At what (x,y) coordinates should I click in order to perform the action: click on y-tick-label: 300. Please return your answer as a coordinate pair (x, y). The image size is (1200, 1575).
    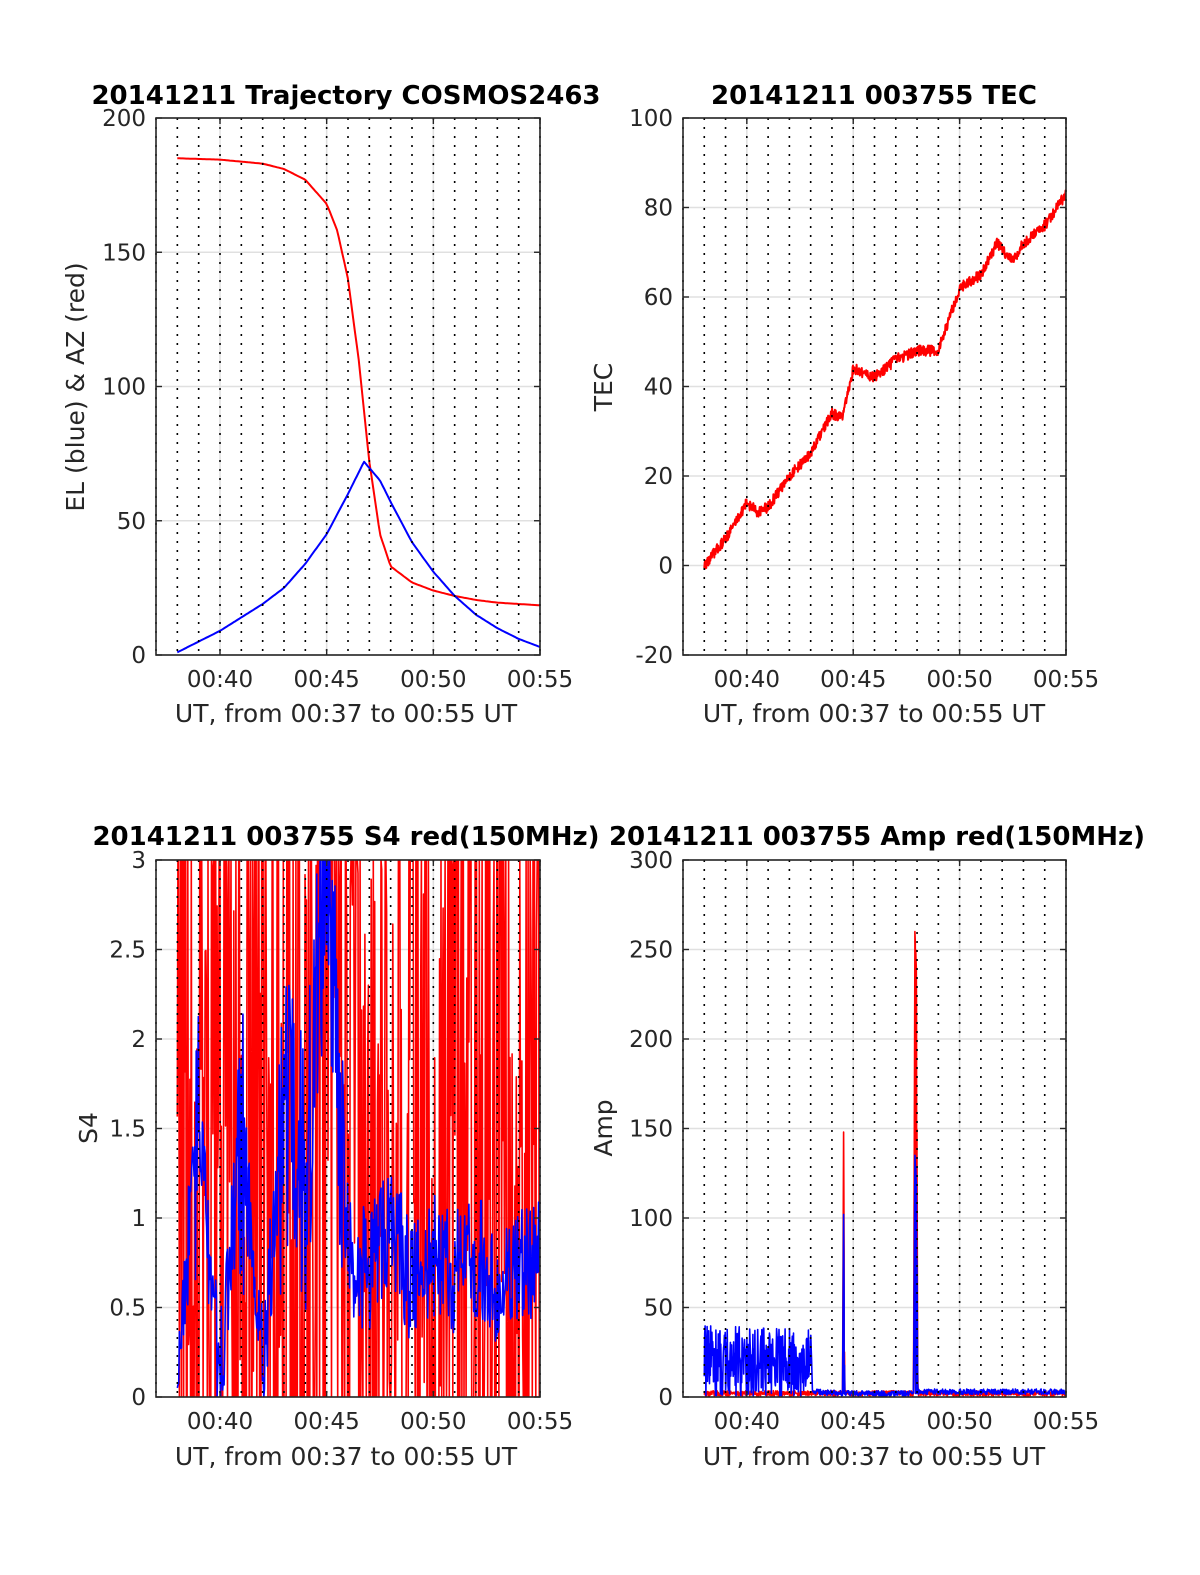
    Looking at the image, I should click on (651, 861).